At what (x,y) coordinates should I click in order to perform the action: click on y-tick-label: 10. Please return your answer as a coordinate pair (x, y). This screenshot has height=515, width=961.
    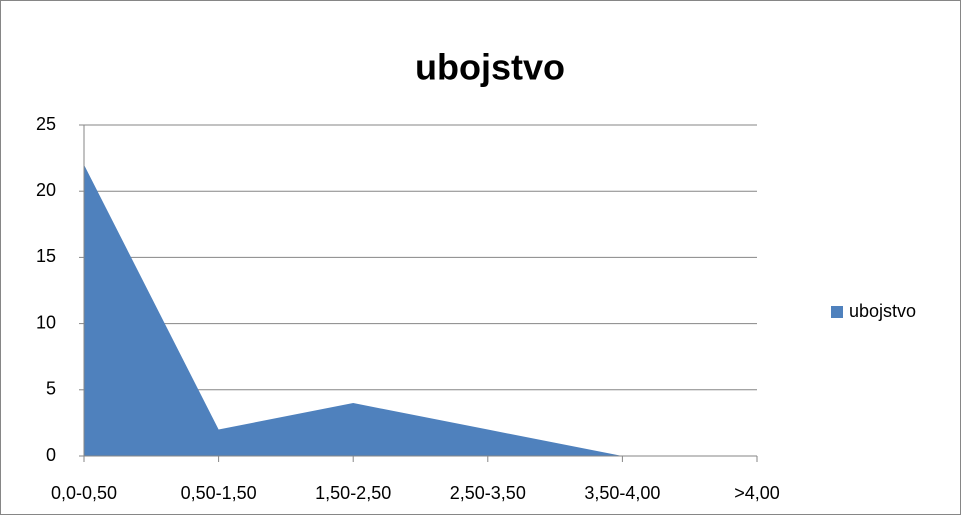
    Looking at the image, I should click on (46, 322).